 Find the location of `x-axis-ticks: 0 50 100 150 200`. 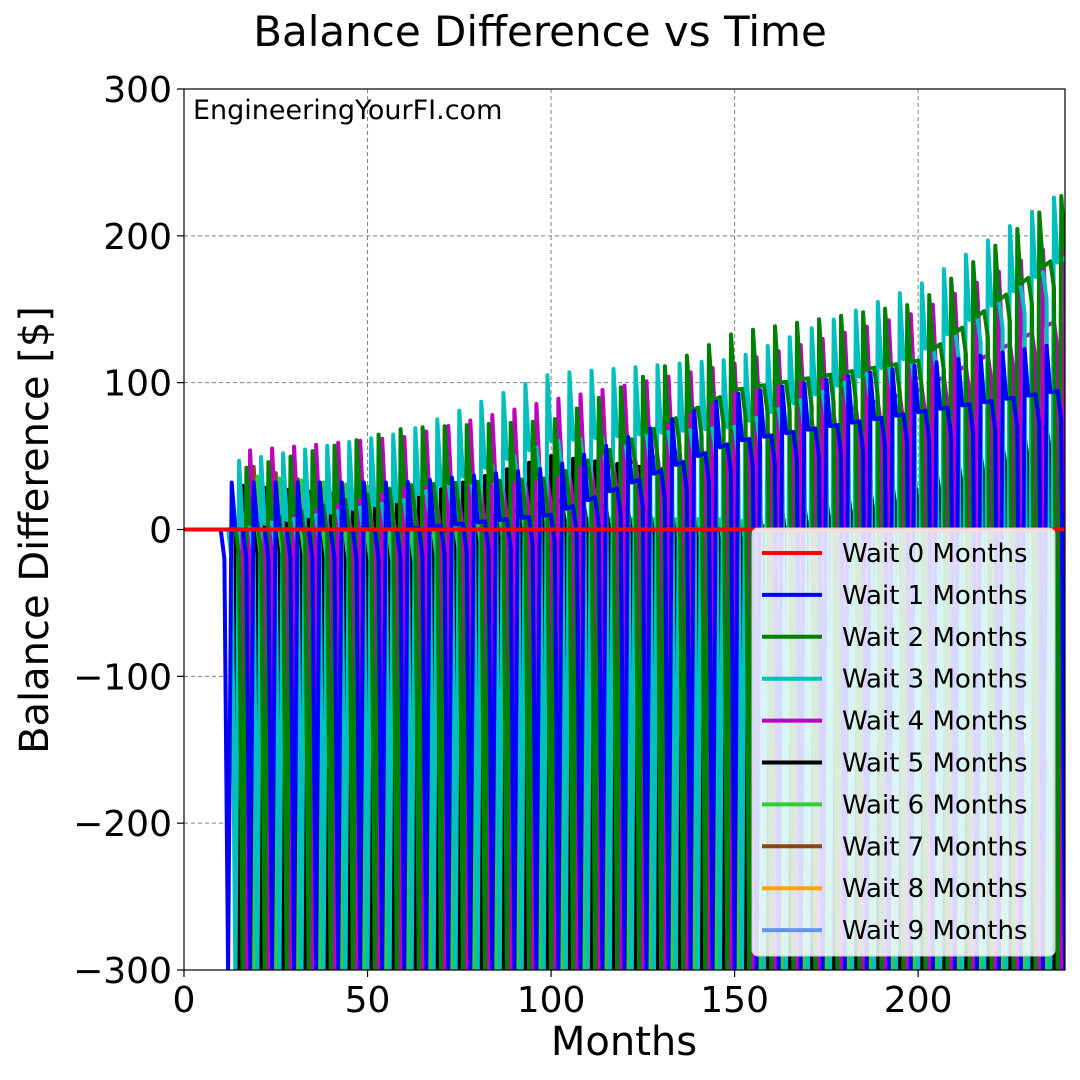

x-axis-ticks: 0 50 100 150 200 is located at coordinates (563, 995).